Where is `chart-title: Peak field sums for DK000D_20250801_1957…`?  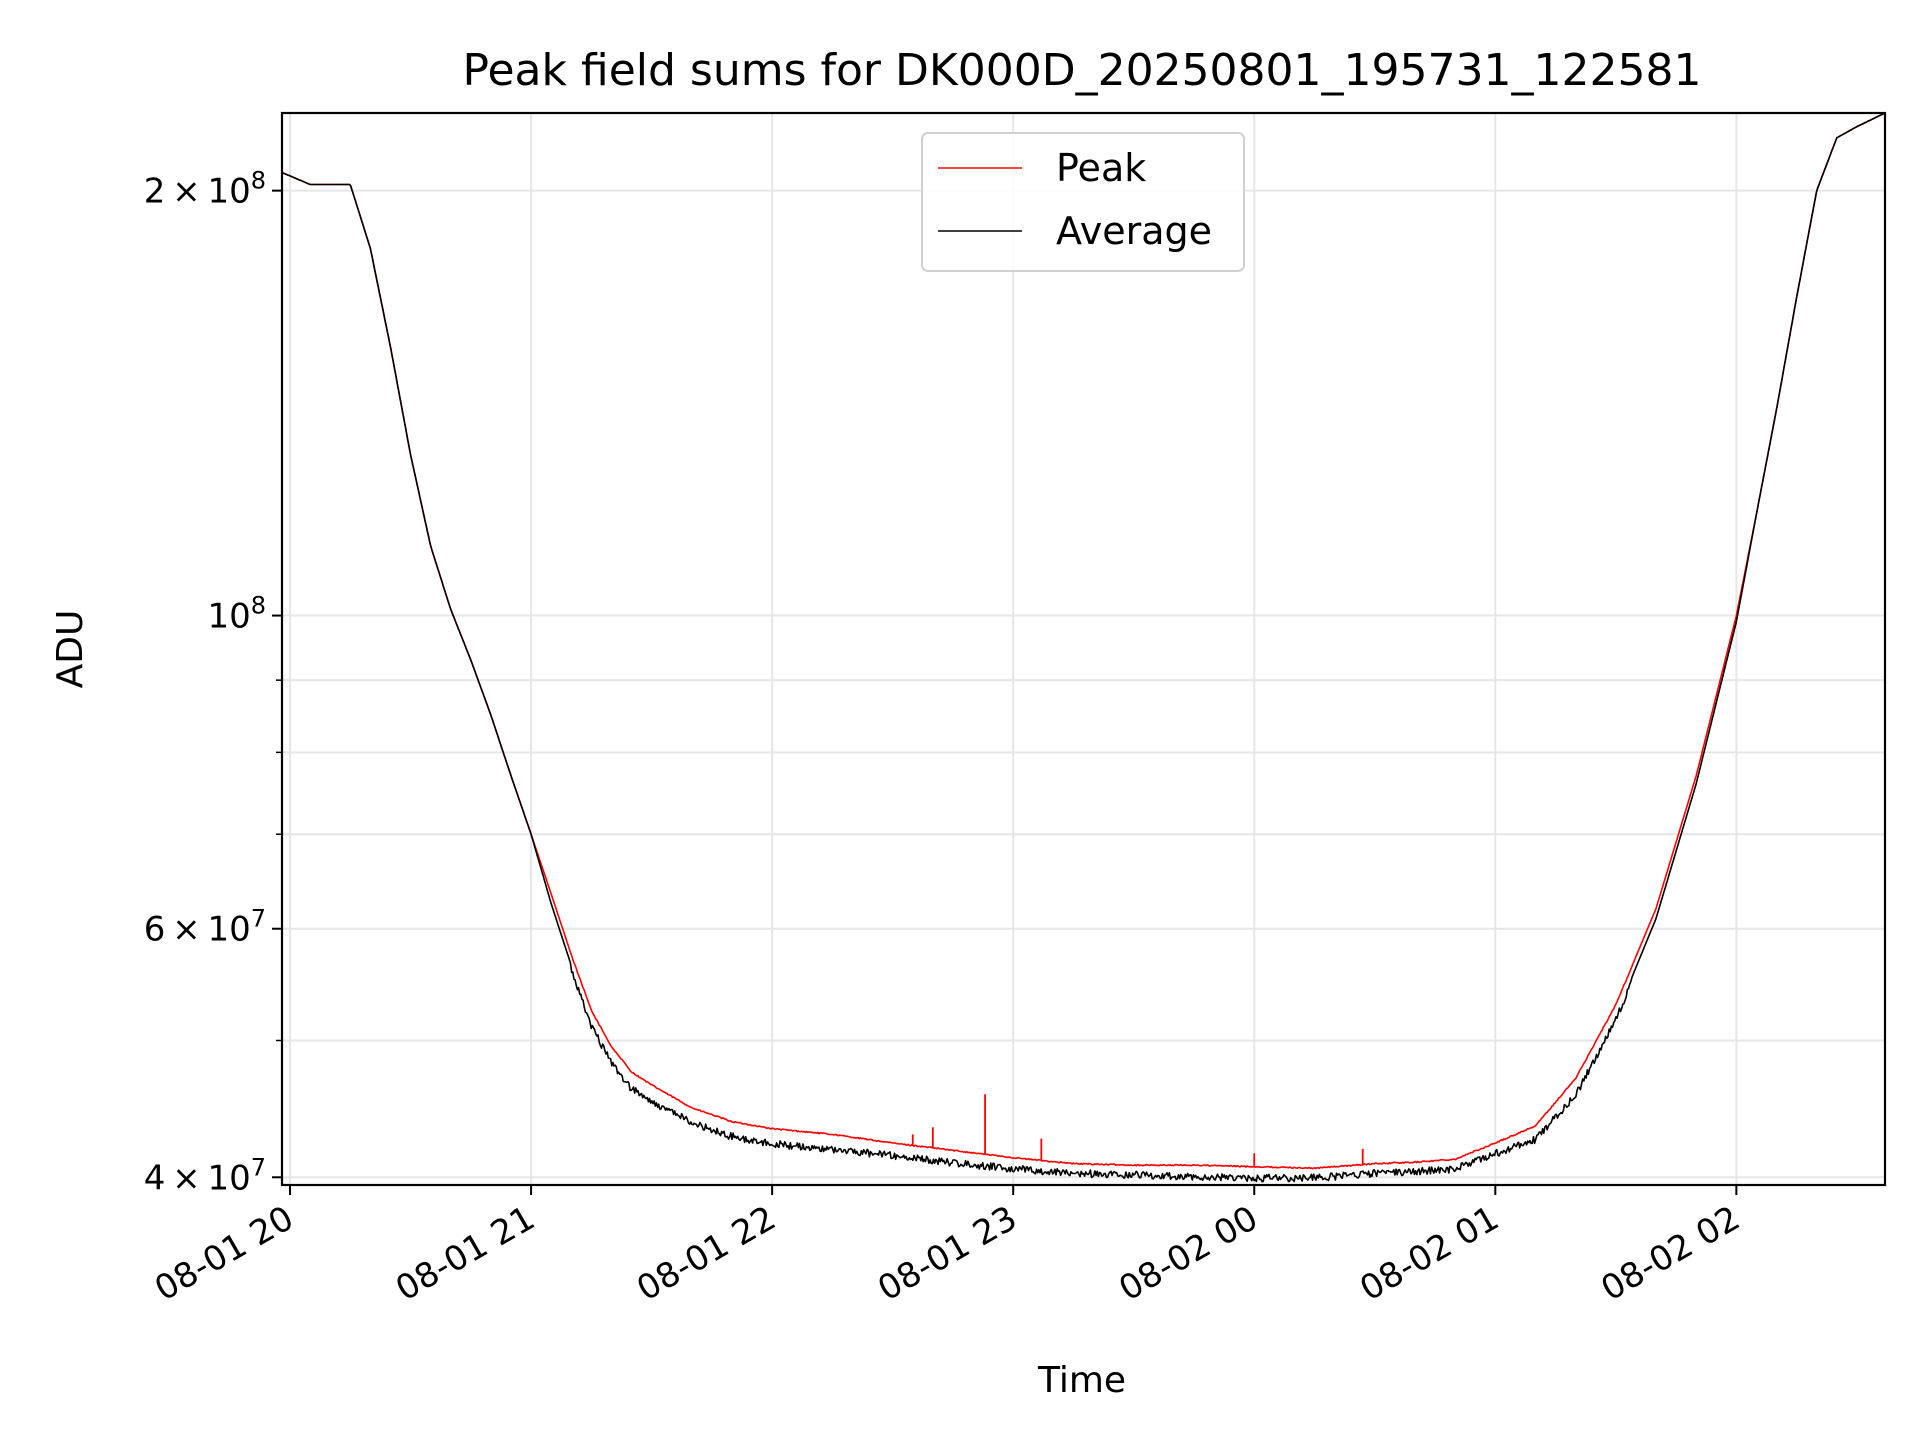
chart-title: Peak field sums for DK000D_20250801_1957… is located at coordinates (1082, 70).